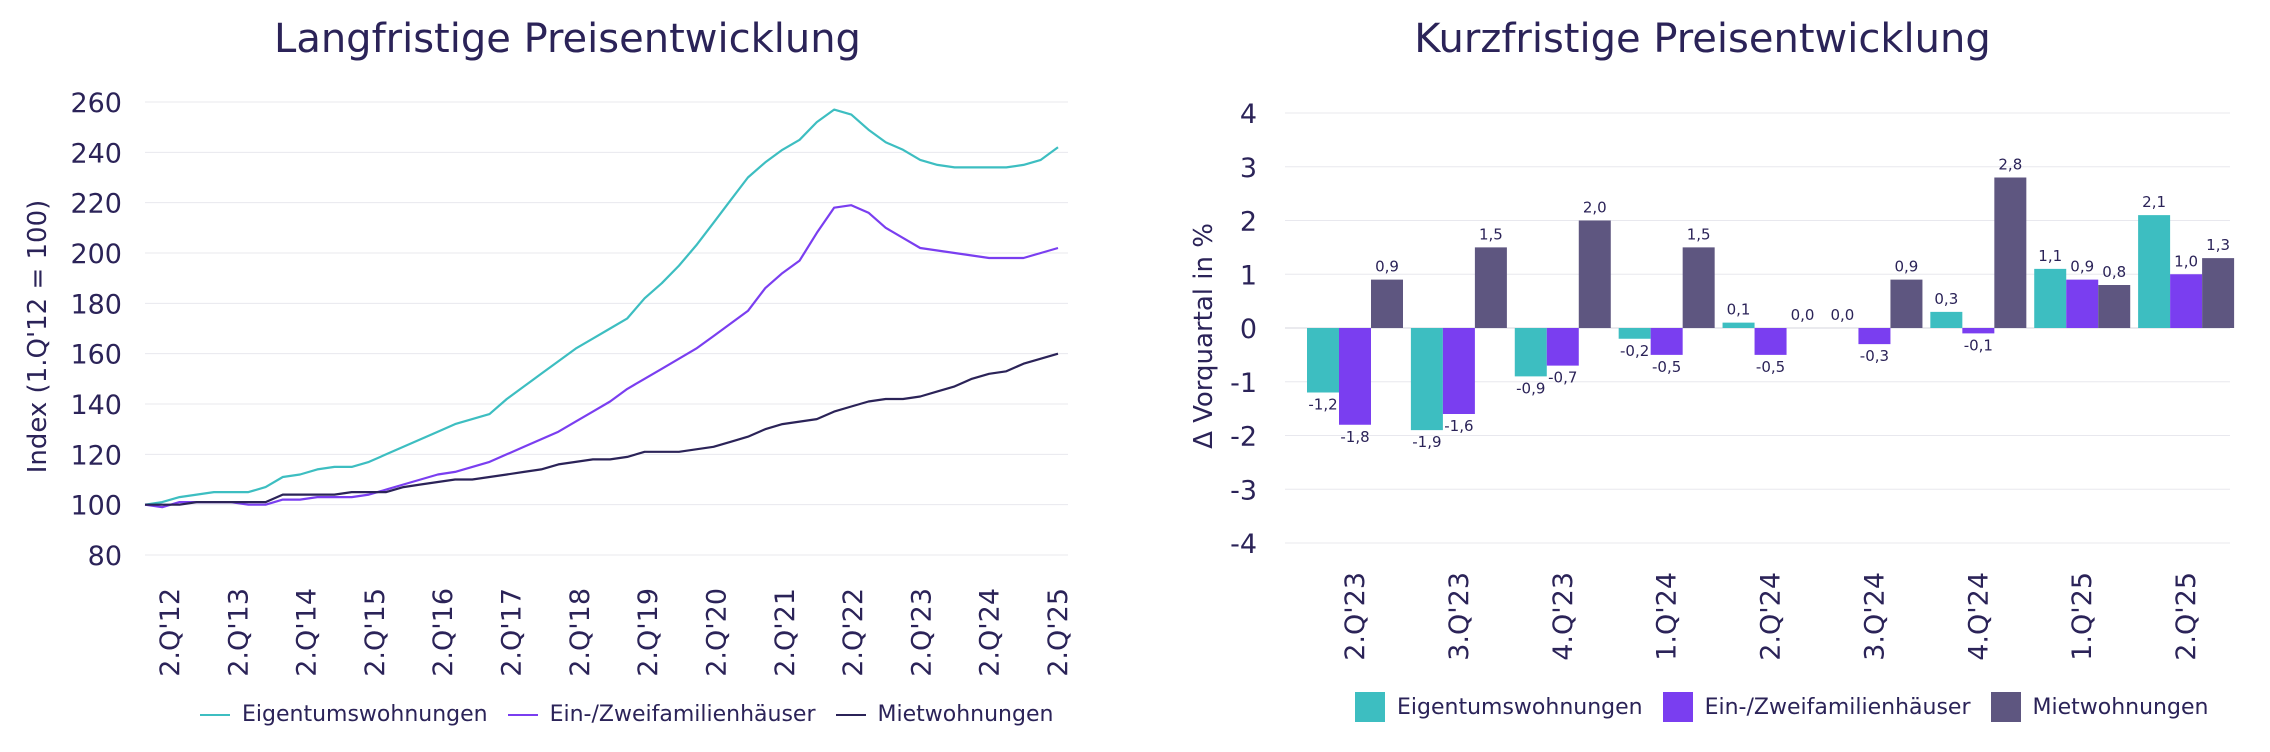 The width and height of the screenshot is (2270, 752). What do you see at coordinates (853, 632) in the screenshot?
I see `x-tick-label: 2.Q'22` at bounding box center [853, 632].